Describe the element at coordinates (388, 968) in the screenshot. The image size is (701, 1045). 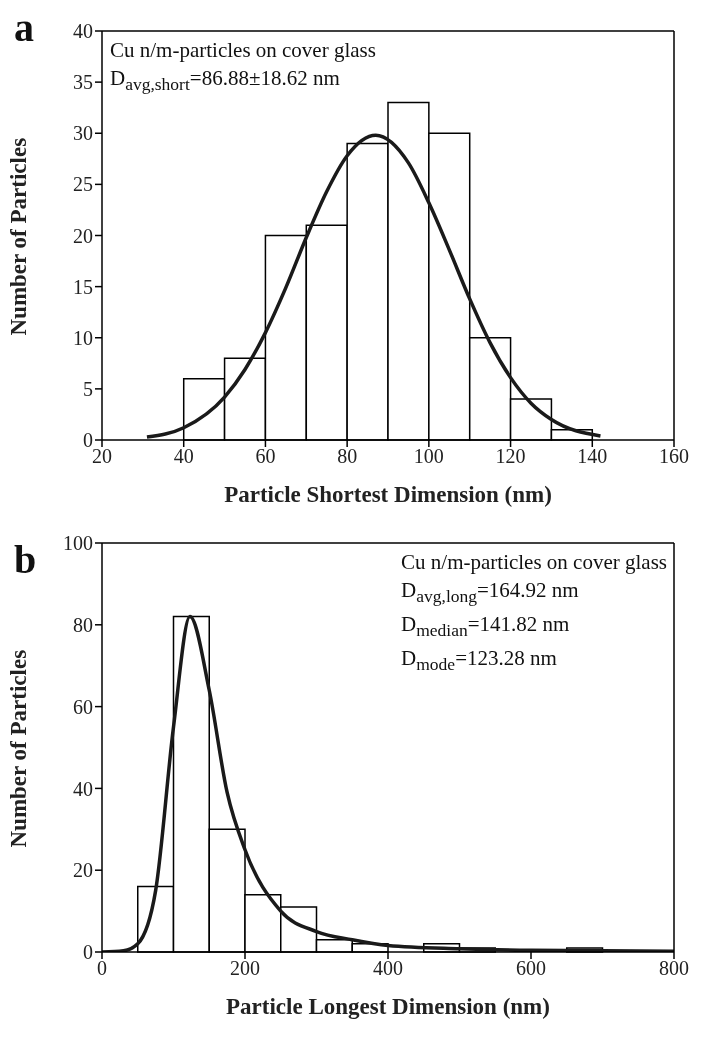
I see `x-tick-label: 400` at that location.